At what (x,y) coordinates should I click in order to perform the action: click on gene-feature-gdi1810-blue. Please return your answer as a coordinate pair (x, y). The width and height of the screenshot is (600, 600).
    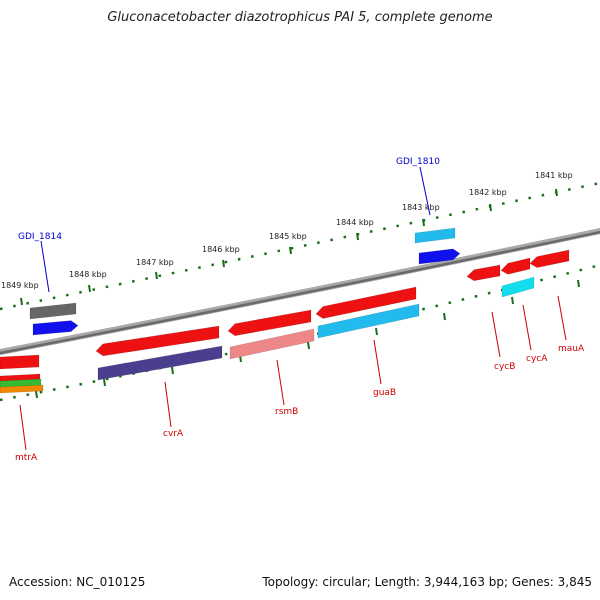
    Looking at the image, I should click on (439, 256).